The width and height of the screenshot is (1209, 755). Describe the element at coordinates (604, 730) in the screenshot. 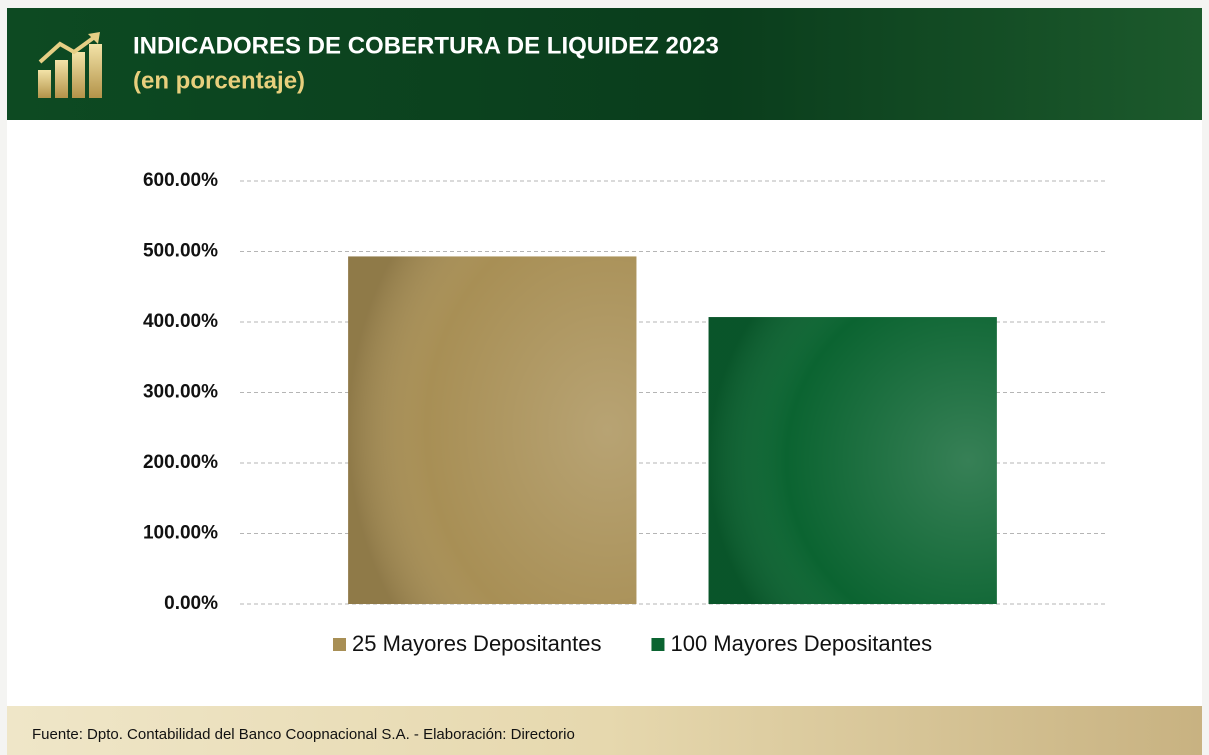

I see `footer` at that location.